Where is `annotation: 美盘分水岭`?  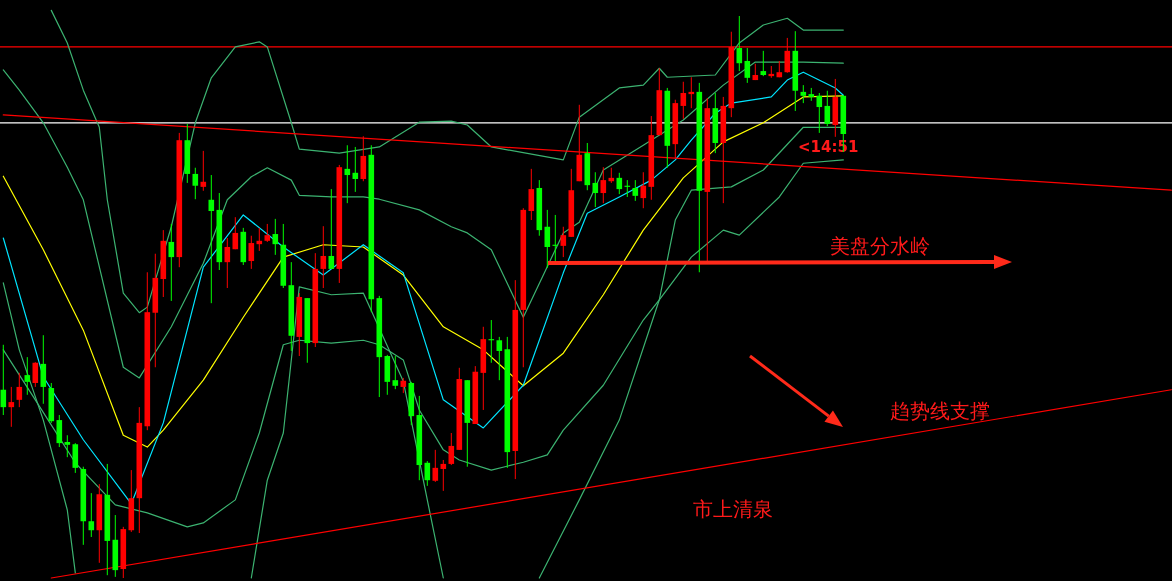 annotation: 美盘分水岭 is located at coordinates (880, 246).